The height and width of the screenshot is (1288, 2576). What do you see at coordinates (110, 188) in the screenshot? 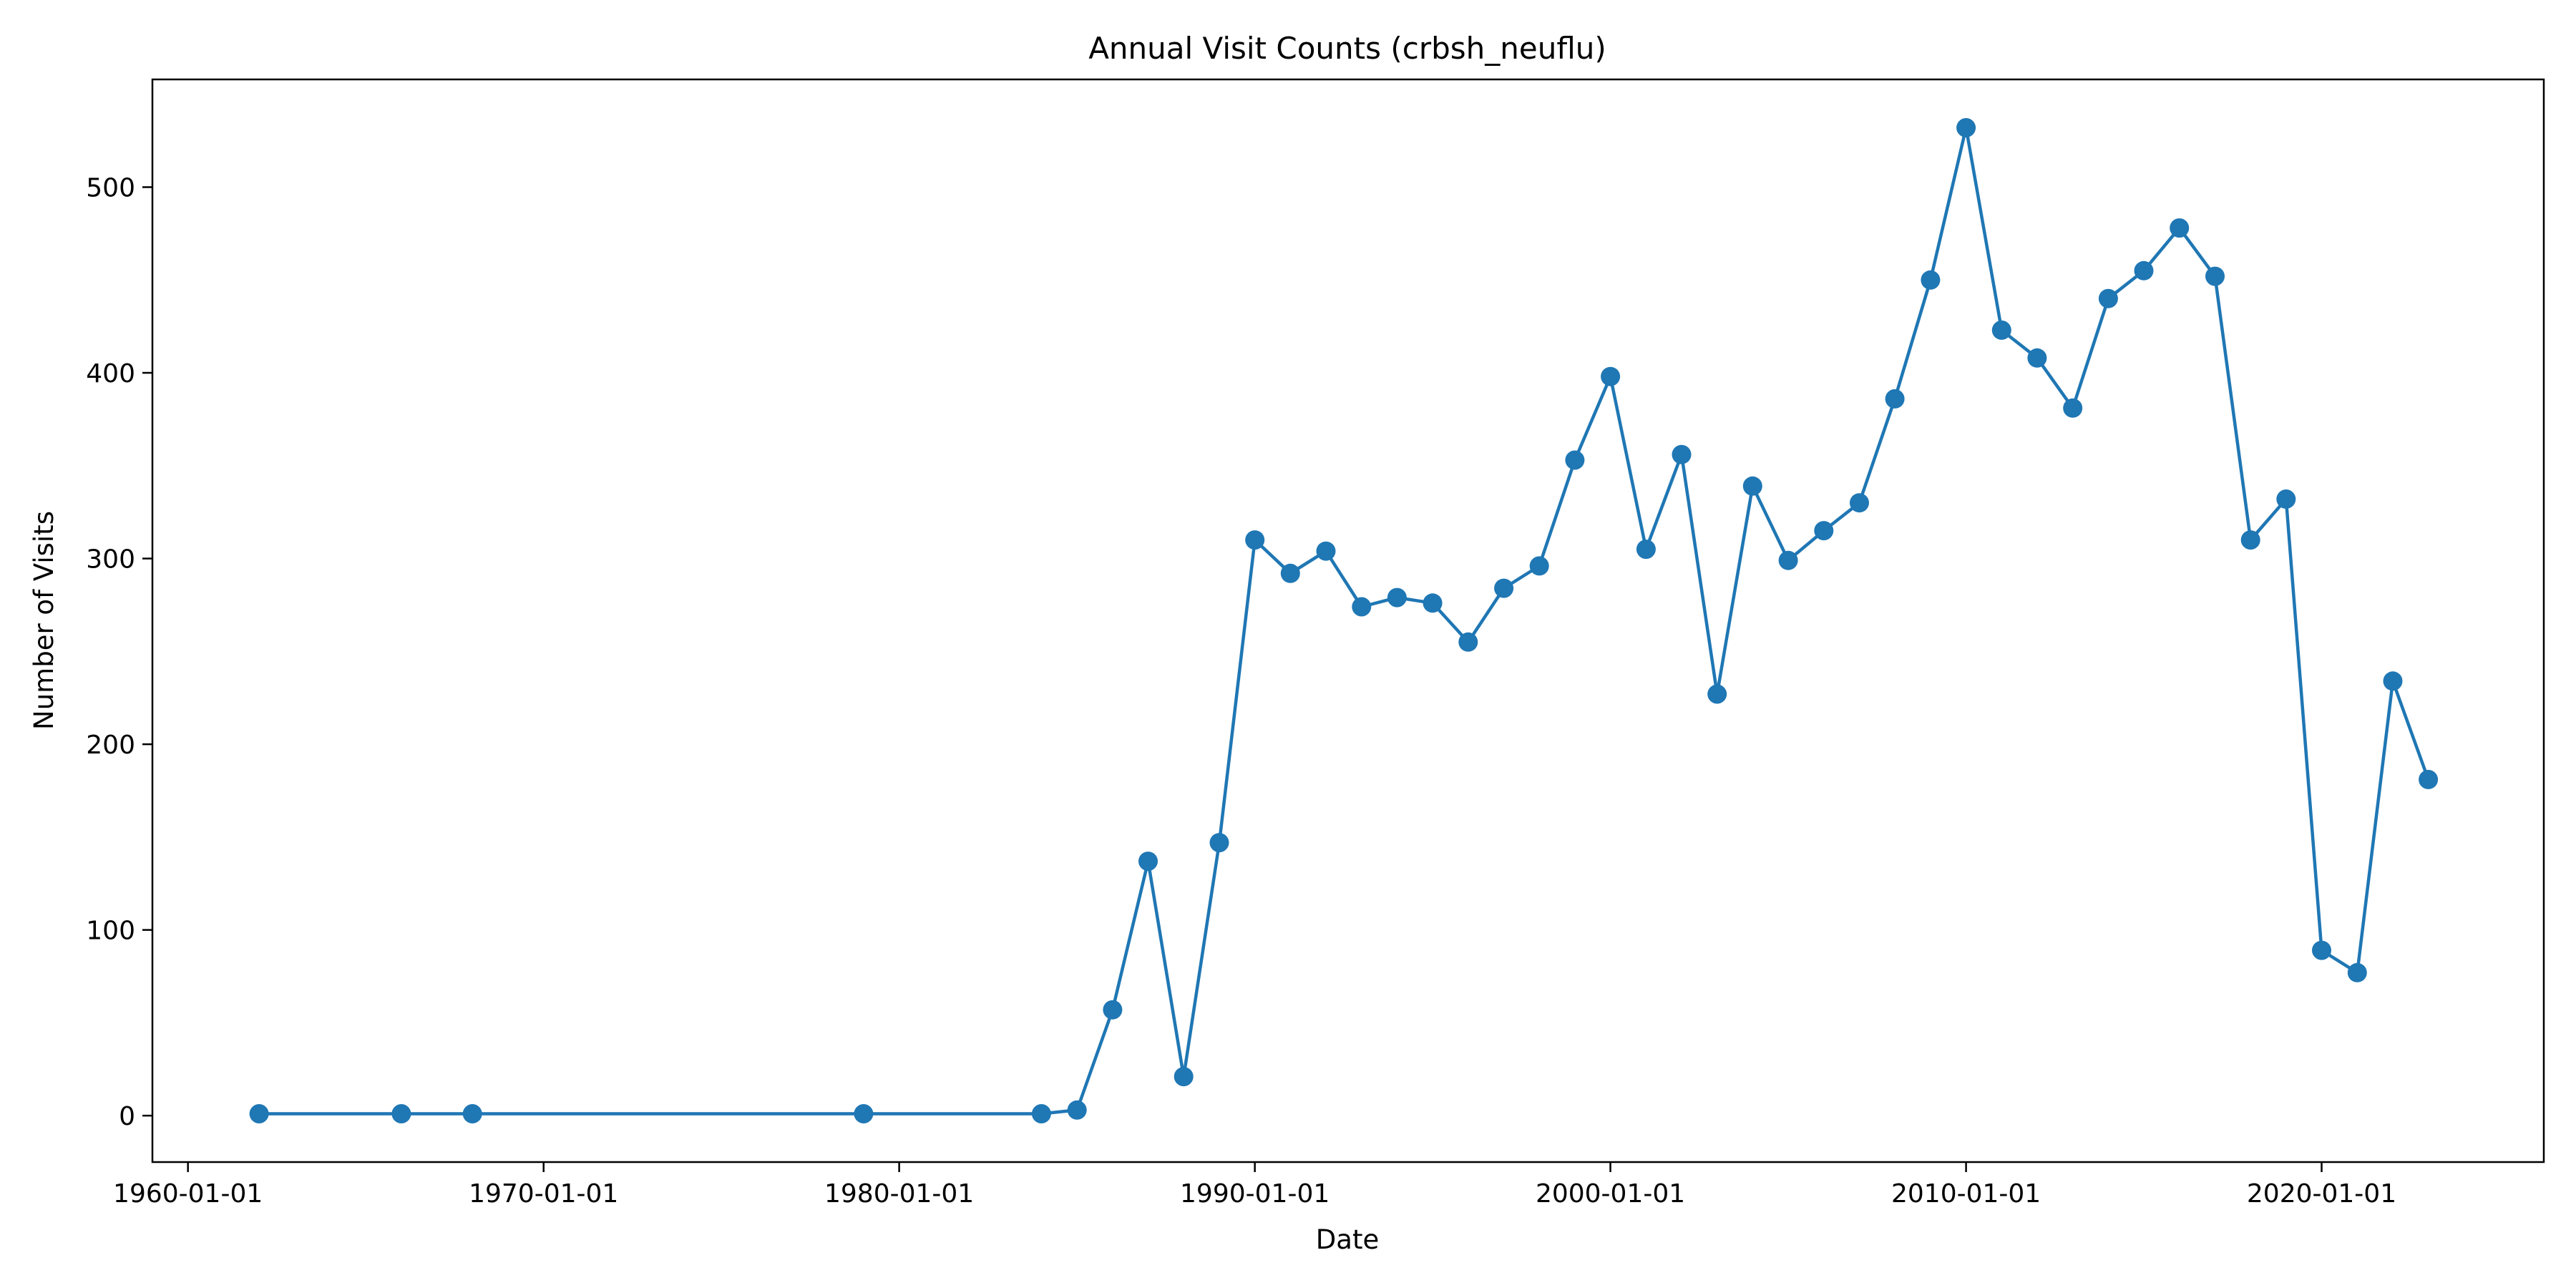
I see `y-tick-label: 500` at bounding box center [110, 188].